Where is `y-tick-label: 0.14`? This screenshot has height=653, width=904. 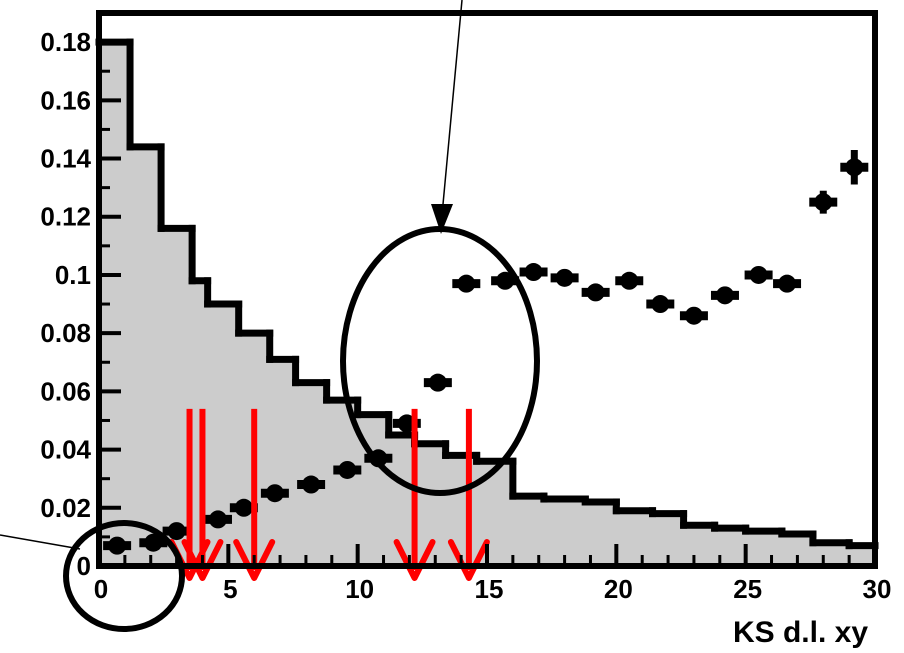
y-tick-label: 0.14 is located at coordinates (65, 159).